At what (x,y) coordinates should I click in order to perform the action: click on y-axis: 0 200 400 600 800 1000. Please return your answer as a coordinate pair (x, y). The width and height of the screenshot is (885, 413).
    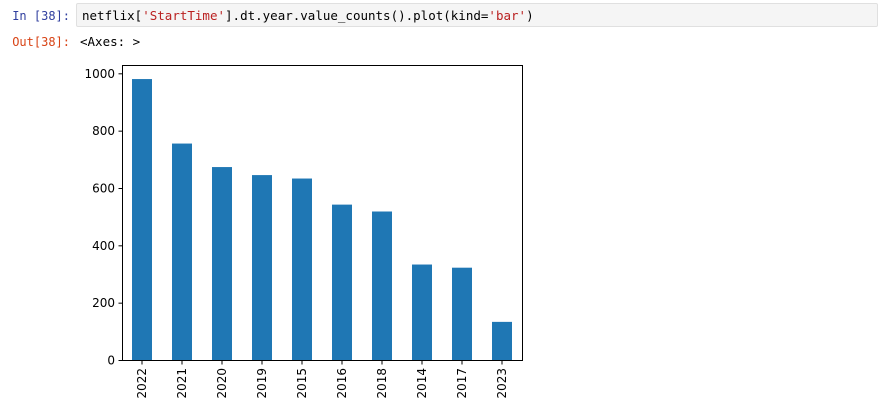
    Looking at the image, I should click on (103, 217).